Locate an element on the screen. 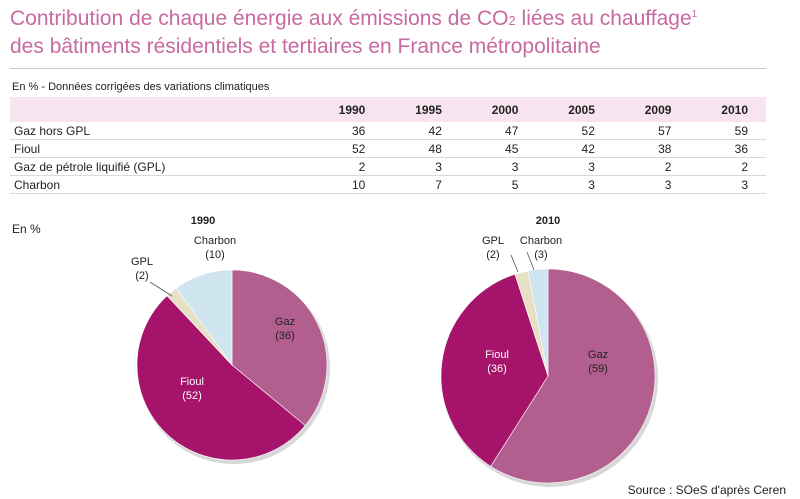 Image resolution: width=800 pixels, height=499 pixels. table-row-label: Gaz de pétrole liquifié (GPL) is located at coordinates (158, 166).